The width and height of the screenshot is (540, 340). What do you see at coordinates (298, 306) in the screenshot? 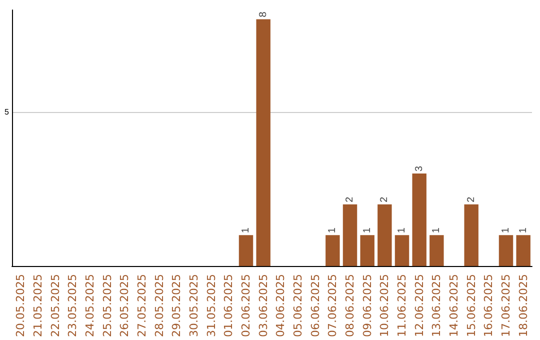
I see `x-tick-label: 05.06.2025` at bounding box center [298, 306].